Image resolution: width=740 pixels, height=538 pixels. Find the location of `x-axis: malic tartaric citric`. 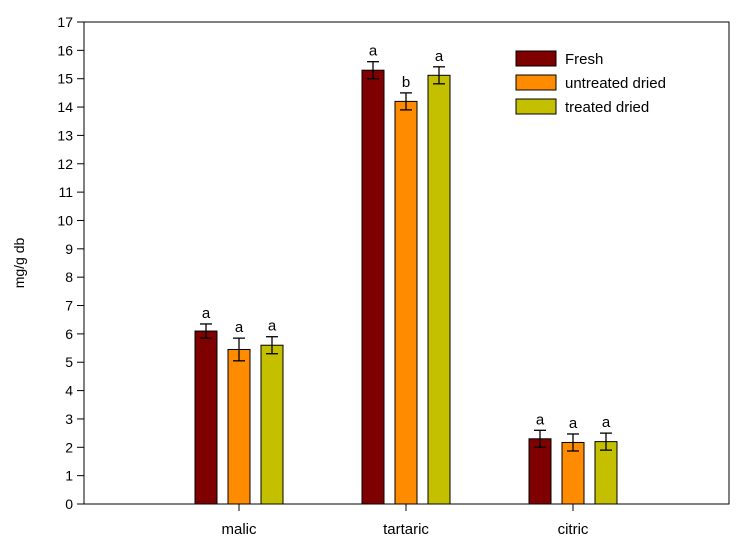

x-axis: malic tartaric citric is located at coordinates (405, 521).